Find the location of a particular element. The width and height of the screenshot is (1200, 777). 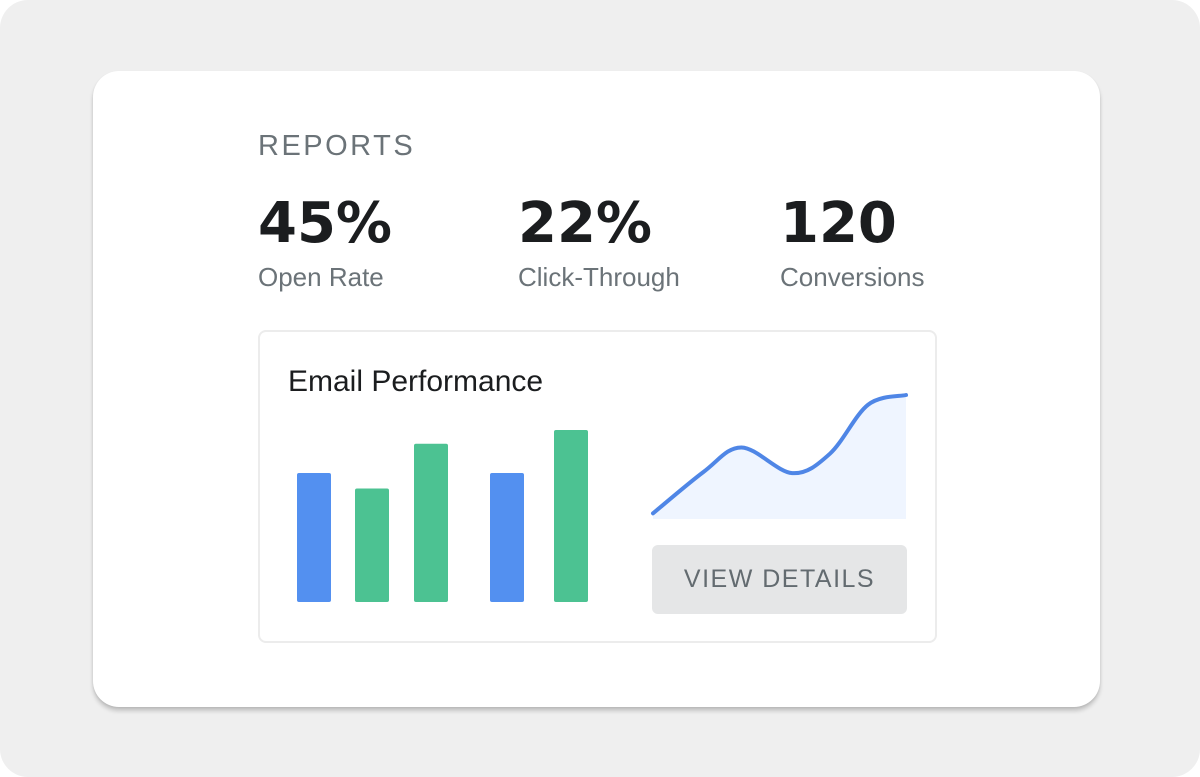

stat-value: 120 is located at coordinates (838, 223).